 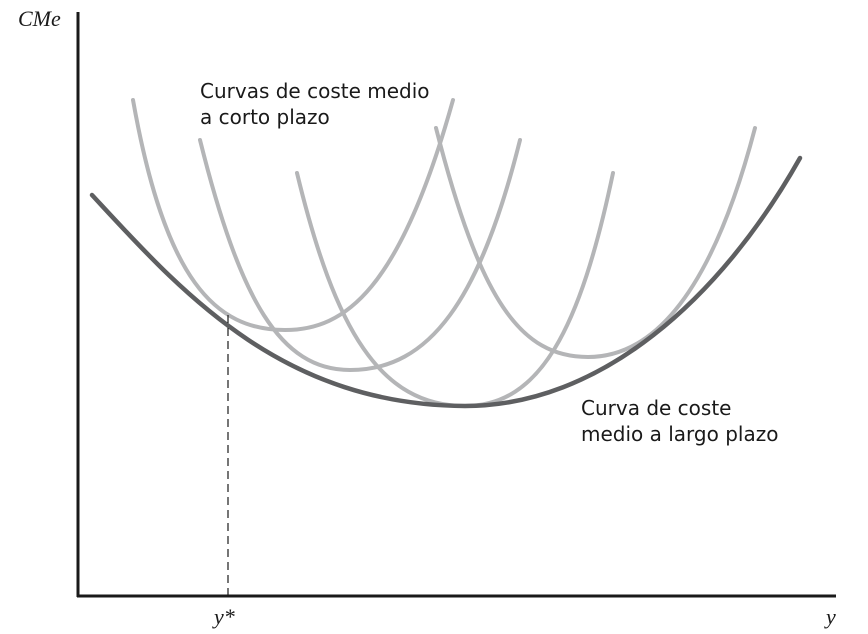 I want to click on short-run-label-line-1: Curvas de coste medio, so click(x=315, y=91).